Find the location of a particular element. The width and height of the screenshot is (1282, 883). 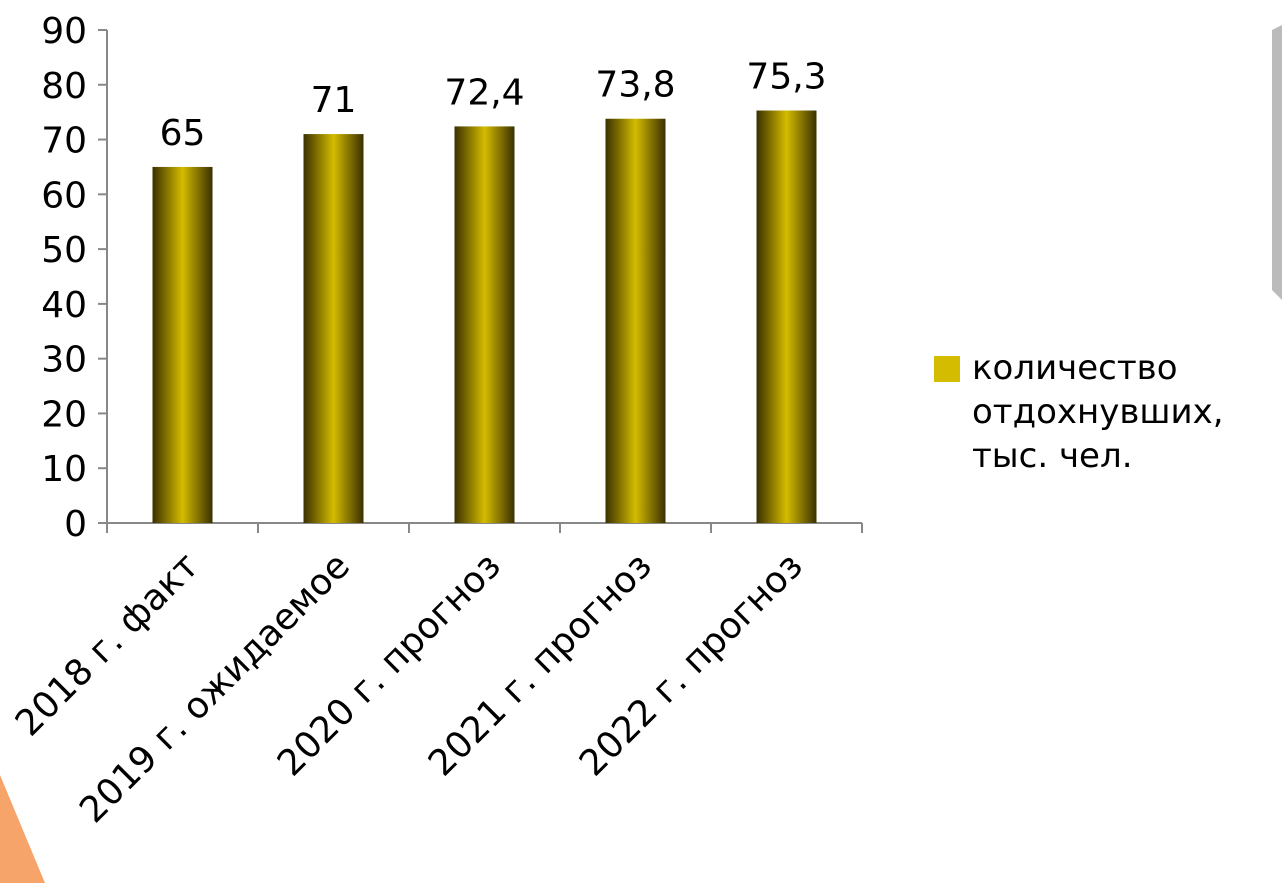

value-label: 65 is located at coordinates (183, 133).